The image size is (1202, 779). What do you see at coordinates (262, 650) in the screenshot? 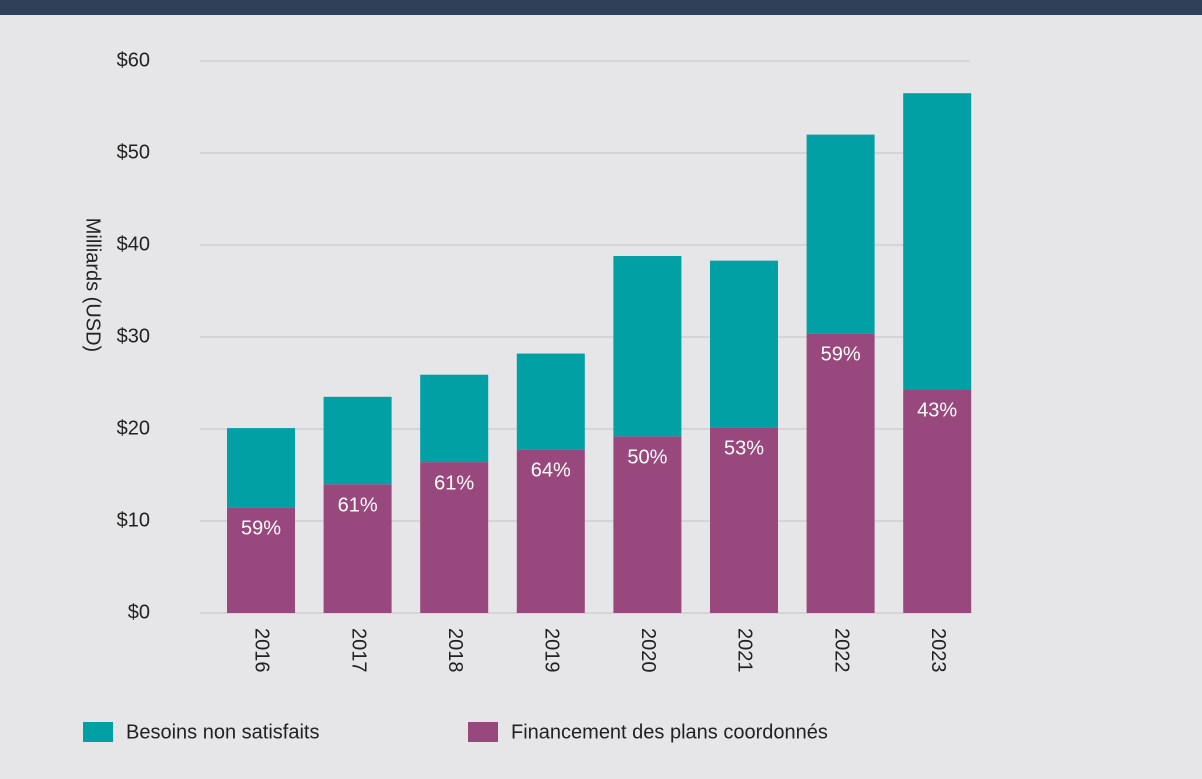
I see `x-tick-label: 2016` at bounding box center [262, 650].